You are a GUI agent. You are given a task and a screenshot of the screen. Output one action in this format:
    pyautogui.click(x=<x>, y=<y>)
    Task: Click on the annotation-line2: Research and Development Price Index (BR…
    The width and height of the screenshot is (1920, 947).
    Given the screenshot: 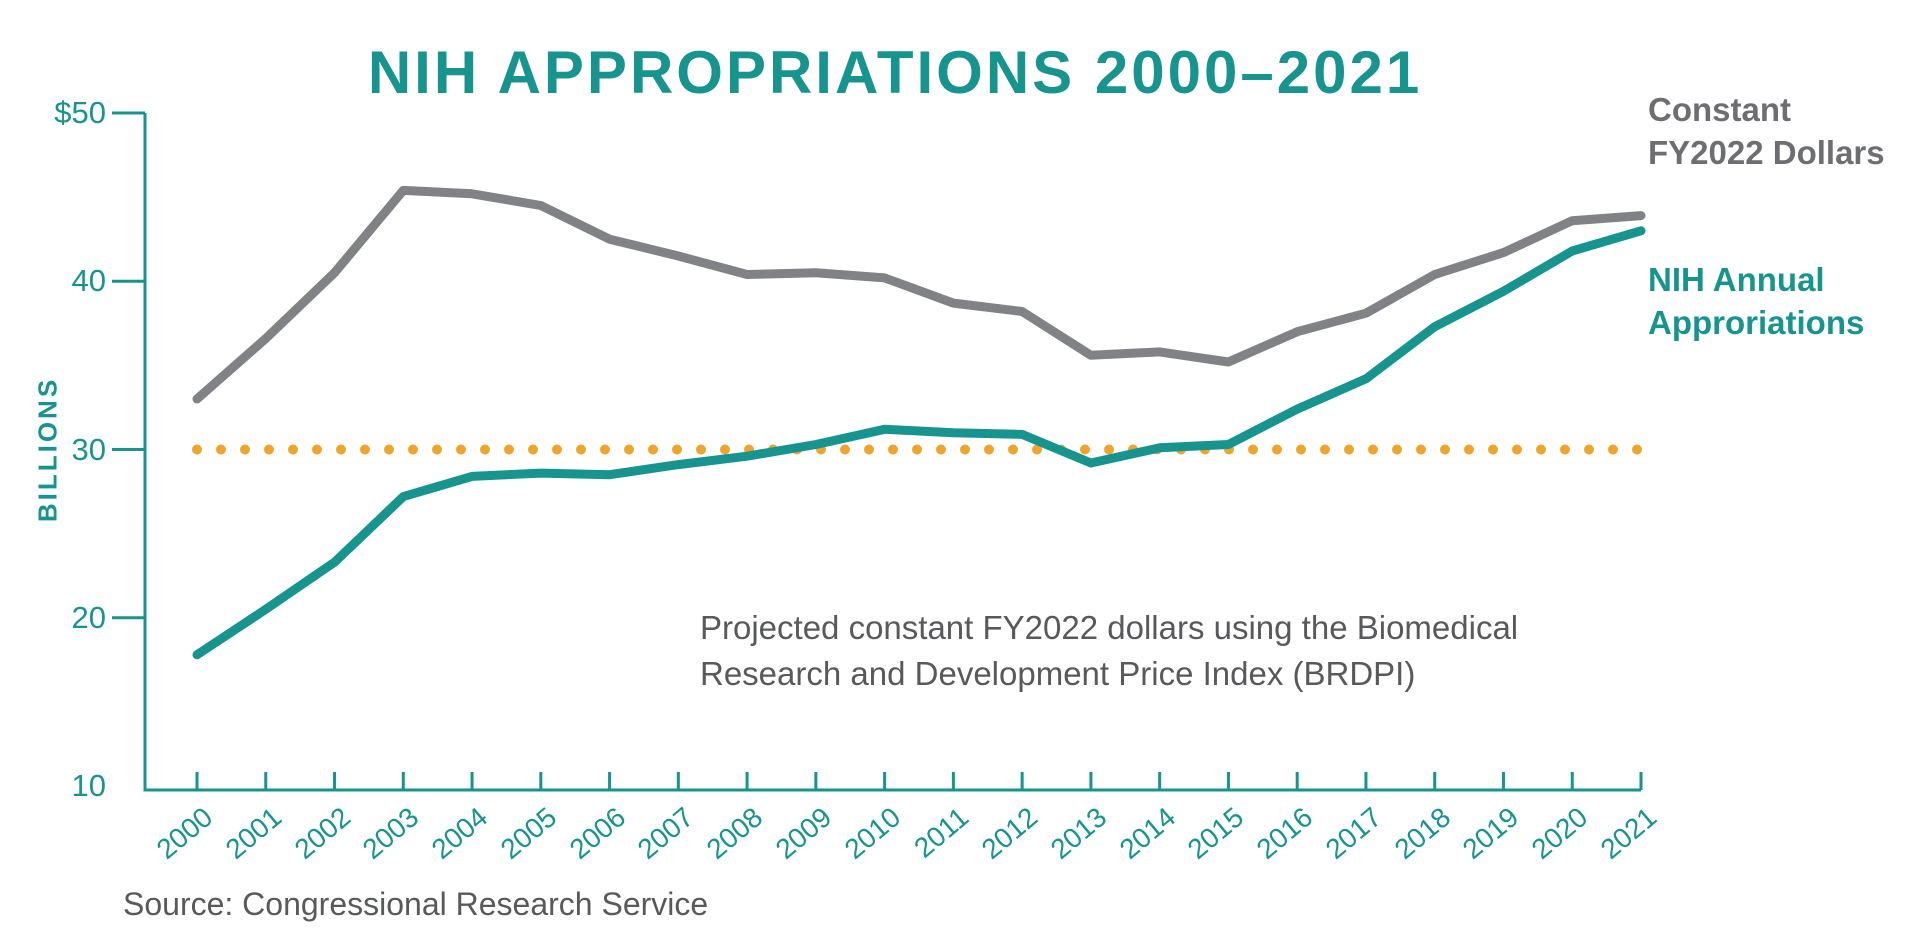 What is the action you would take?
    pyautogui.click(x=1058, y=673)
    